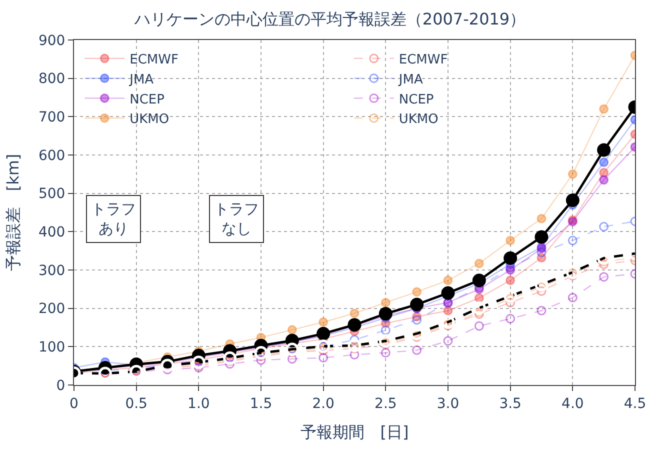 This screenshot has height=450, width=660. What do you see at coordinates (635, 404) in the screenshot?
I see `x-tick-label: 4.5` at bounding box center [635, 404].